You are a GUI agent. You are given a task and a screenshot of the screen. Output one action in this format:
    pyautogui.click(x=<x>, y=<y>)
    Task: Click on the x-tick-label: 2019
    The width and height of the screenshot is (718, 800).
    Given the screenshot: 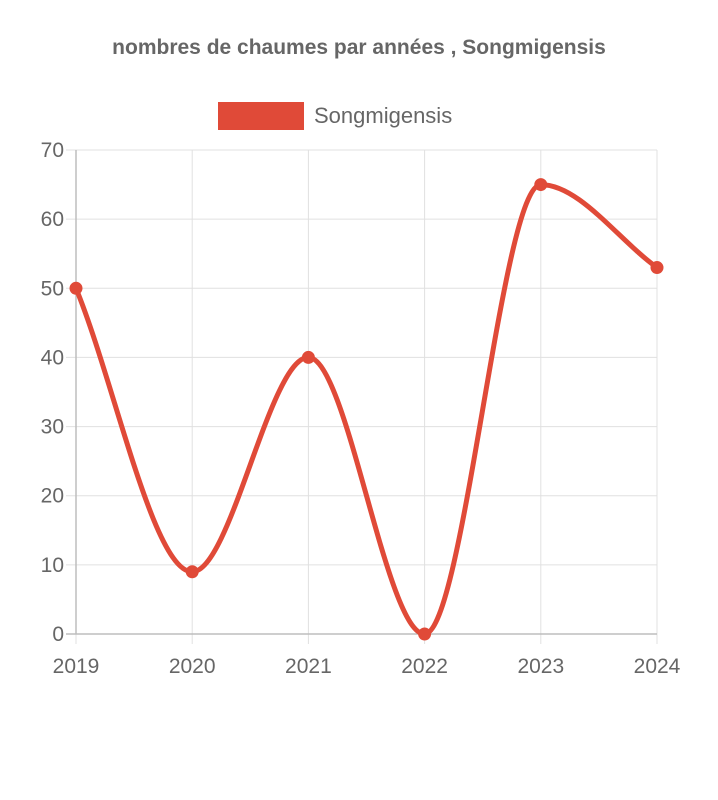 What is the action you would take?
    pyautogui.click(x=76, y=666)
    